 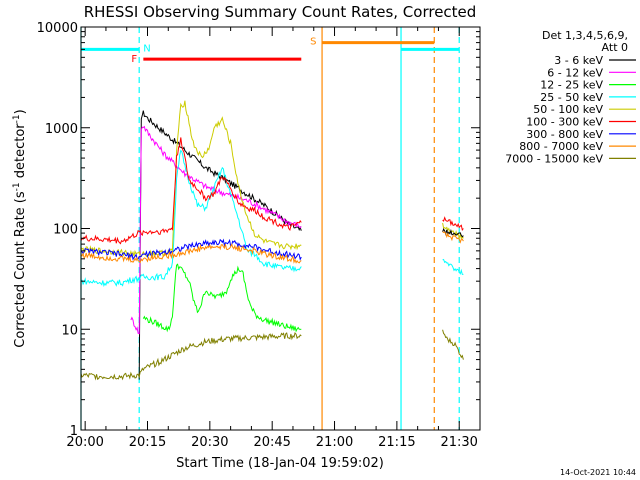 I want to click on y-tick-label: 10, so click(x=69, y=330).